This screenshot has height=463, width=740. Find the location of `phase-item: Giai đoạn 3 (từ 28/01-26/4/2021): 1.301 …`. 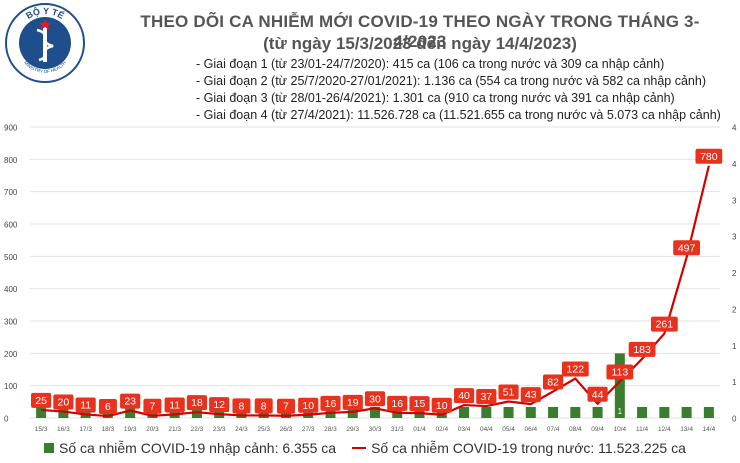

phase-item: Giai đoạn 3 (từ 28/01-26/4/2021): 1.301 … is located at coordinates (458, 98).